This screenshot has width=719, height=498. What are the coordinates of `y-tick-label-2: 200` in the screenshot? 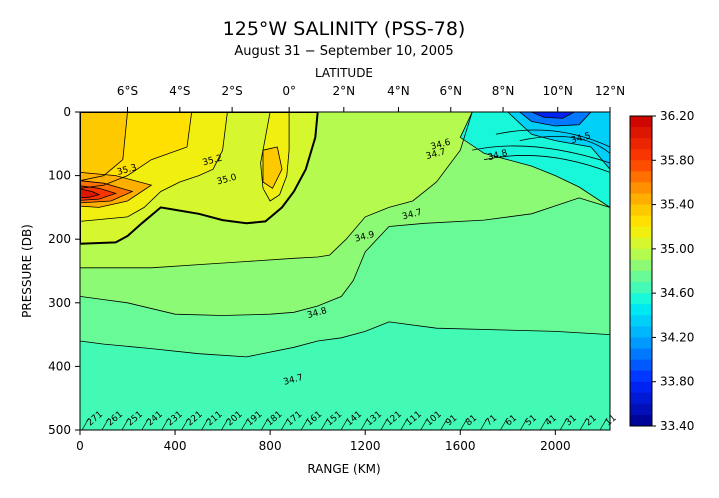 It's located at (59, 239).